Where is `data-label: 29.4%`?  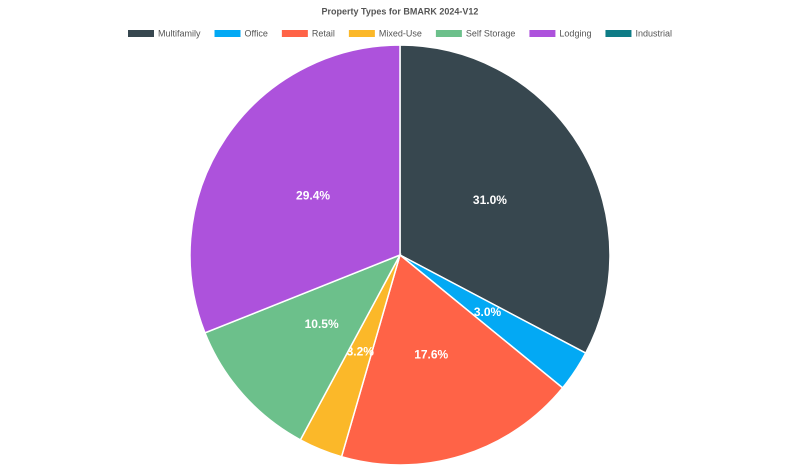
data-label: 29.4% is located at coordinates (313, 195).